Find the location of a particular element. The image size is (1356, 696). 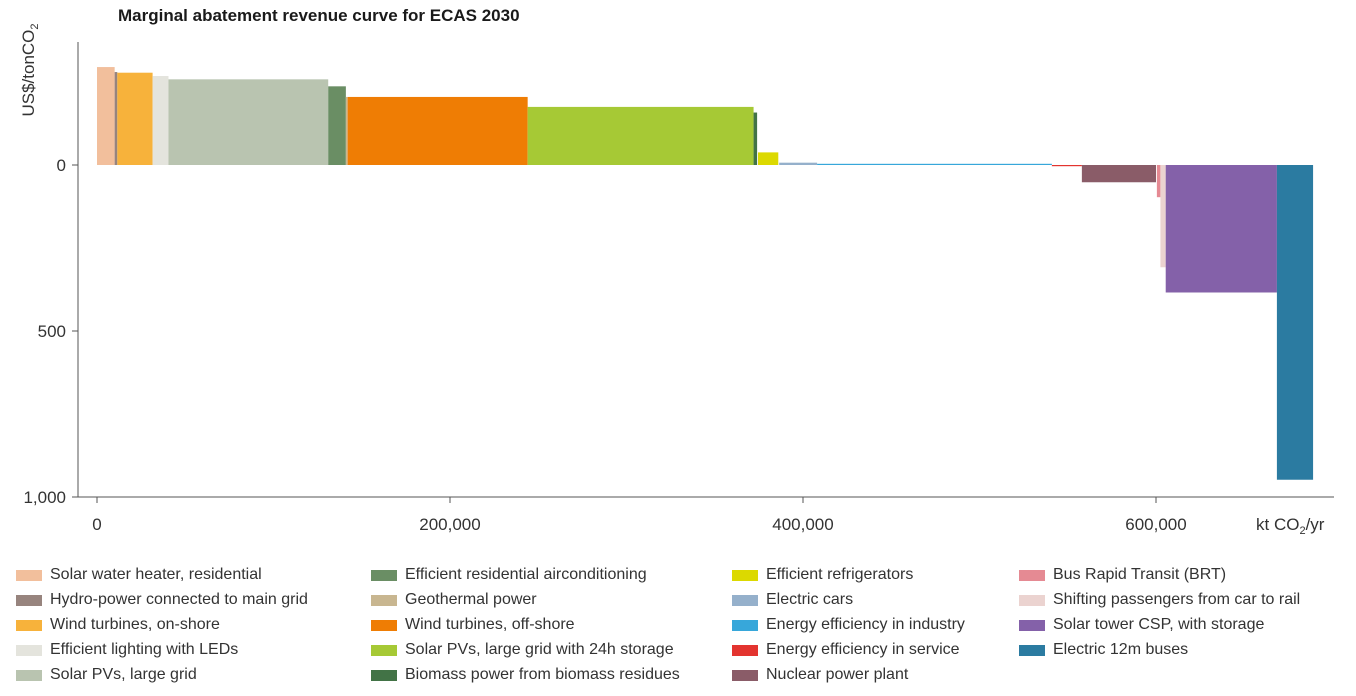

x-tick-label: 0 is located at coordinates (96, 524).